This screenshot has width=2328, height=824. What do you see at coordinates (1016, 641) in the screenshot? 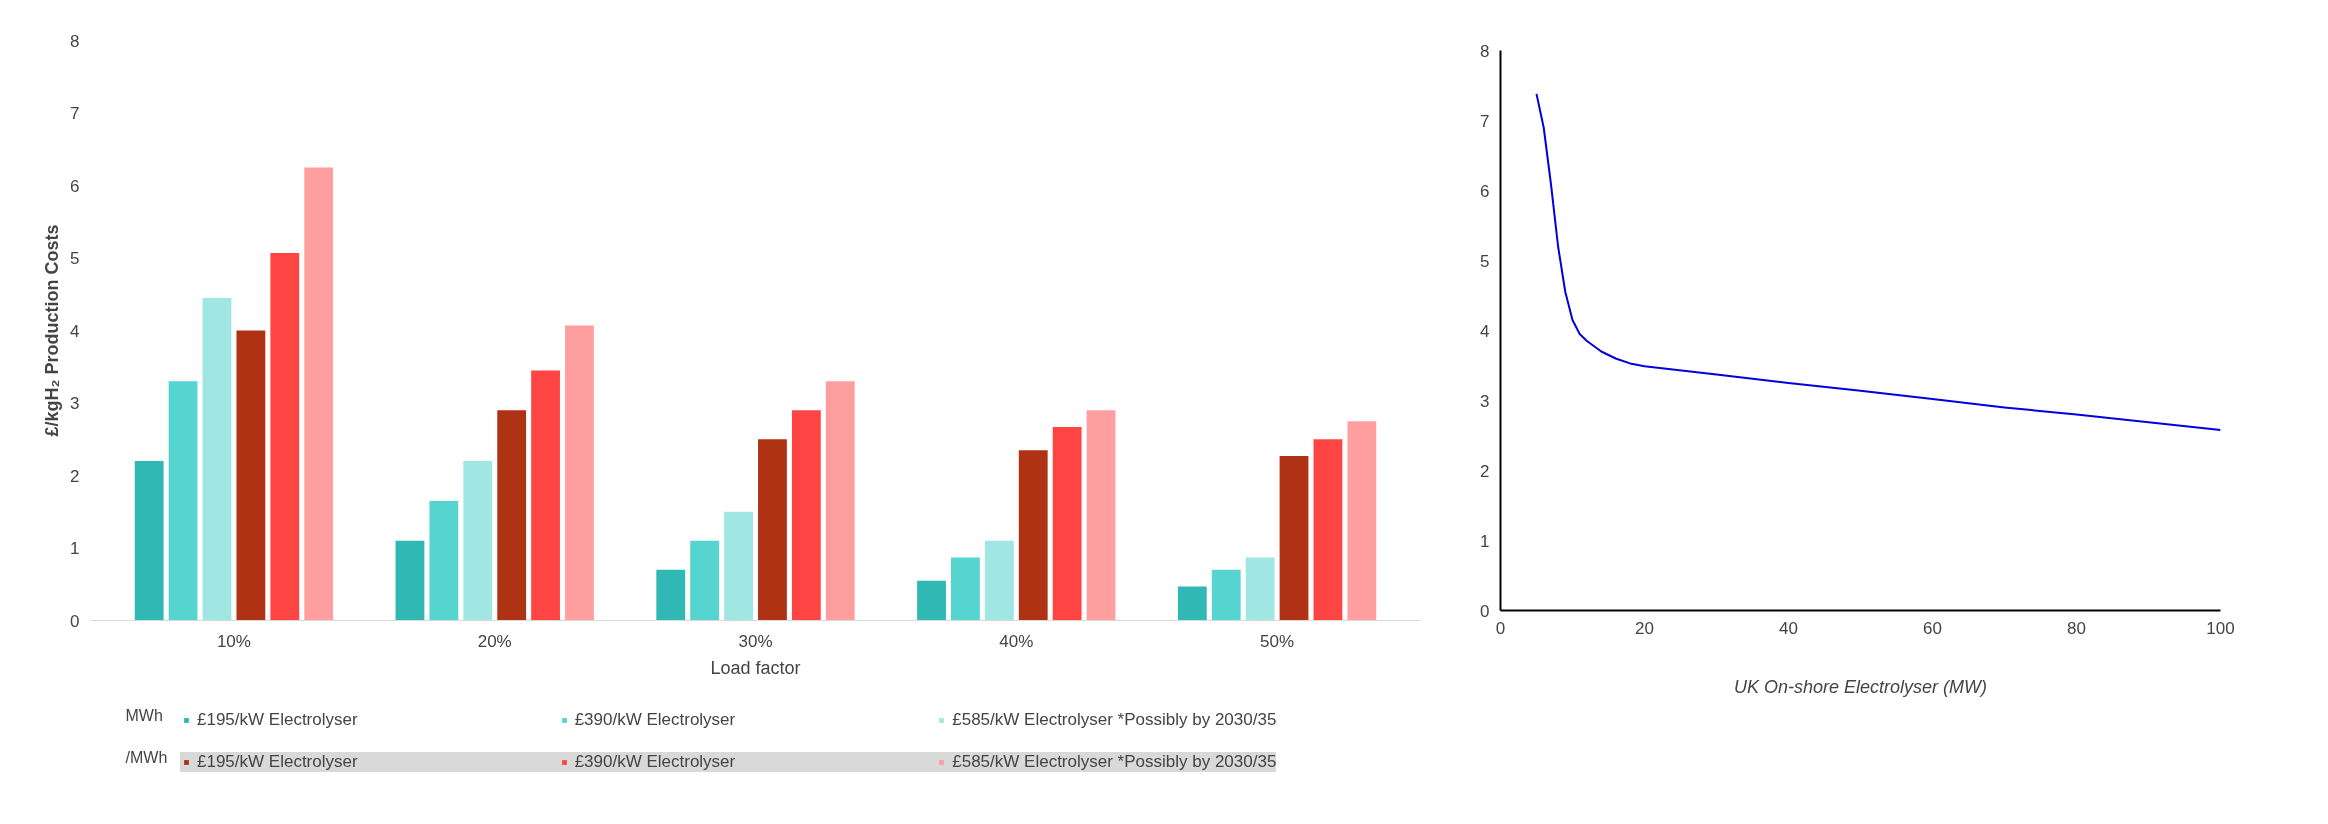
I see `x-tick-label: 40%` at bounding box center [1016, 641].